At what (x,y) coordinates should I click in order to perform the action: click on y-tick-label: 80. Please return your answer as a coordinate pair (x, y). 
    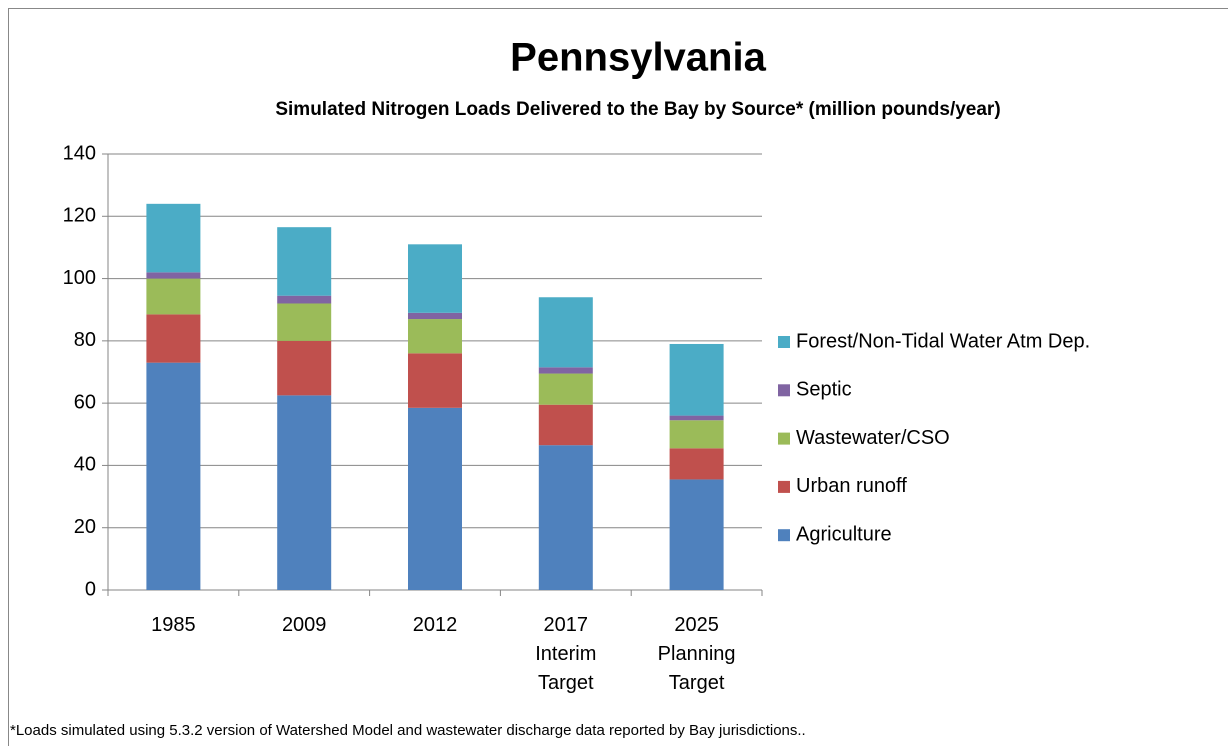
    Looking at the image, I should click on (85, 340).